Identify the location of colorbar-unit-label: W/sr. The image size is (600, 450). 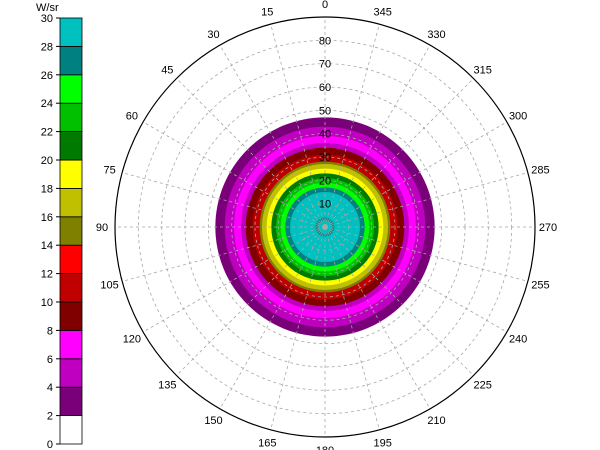
(47, 8).